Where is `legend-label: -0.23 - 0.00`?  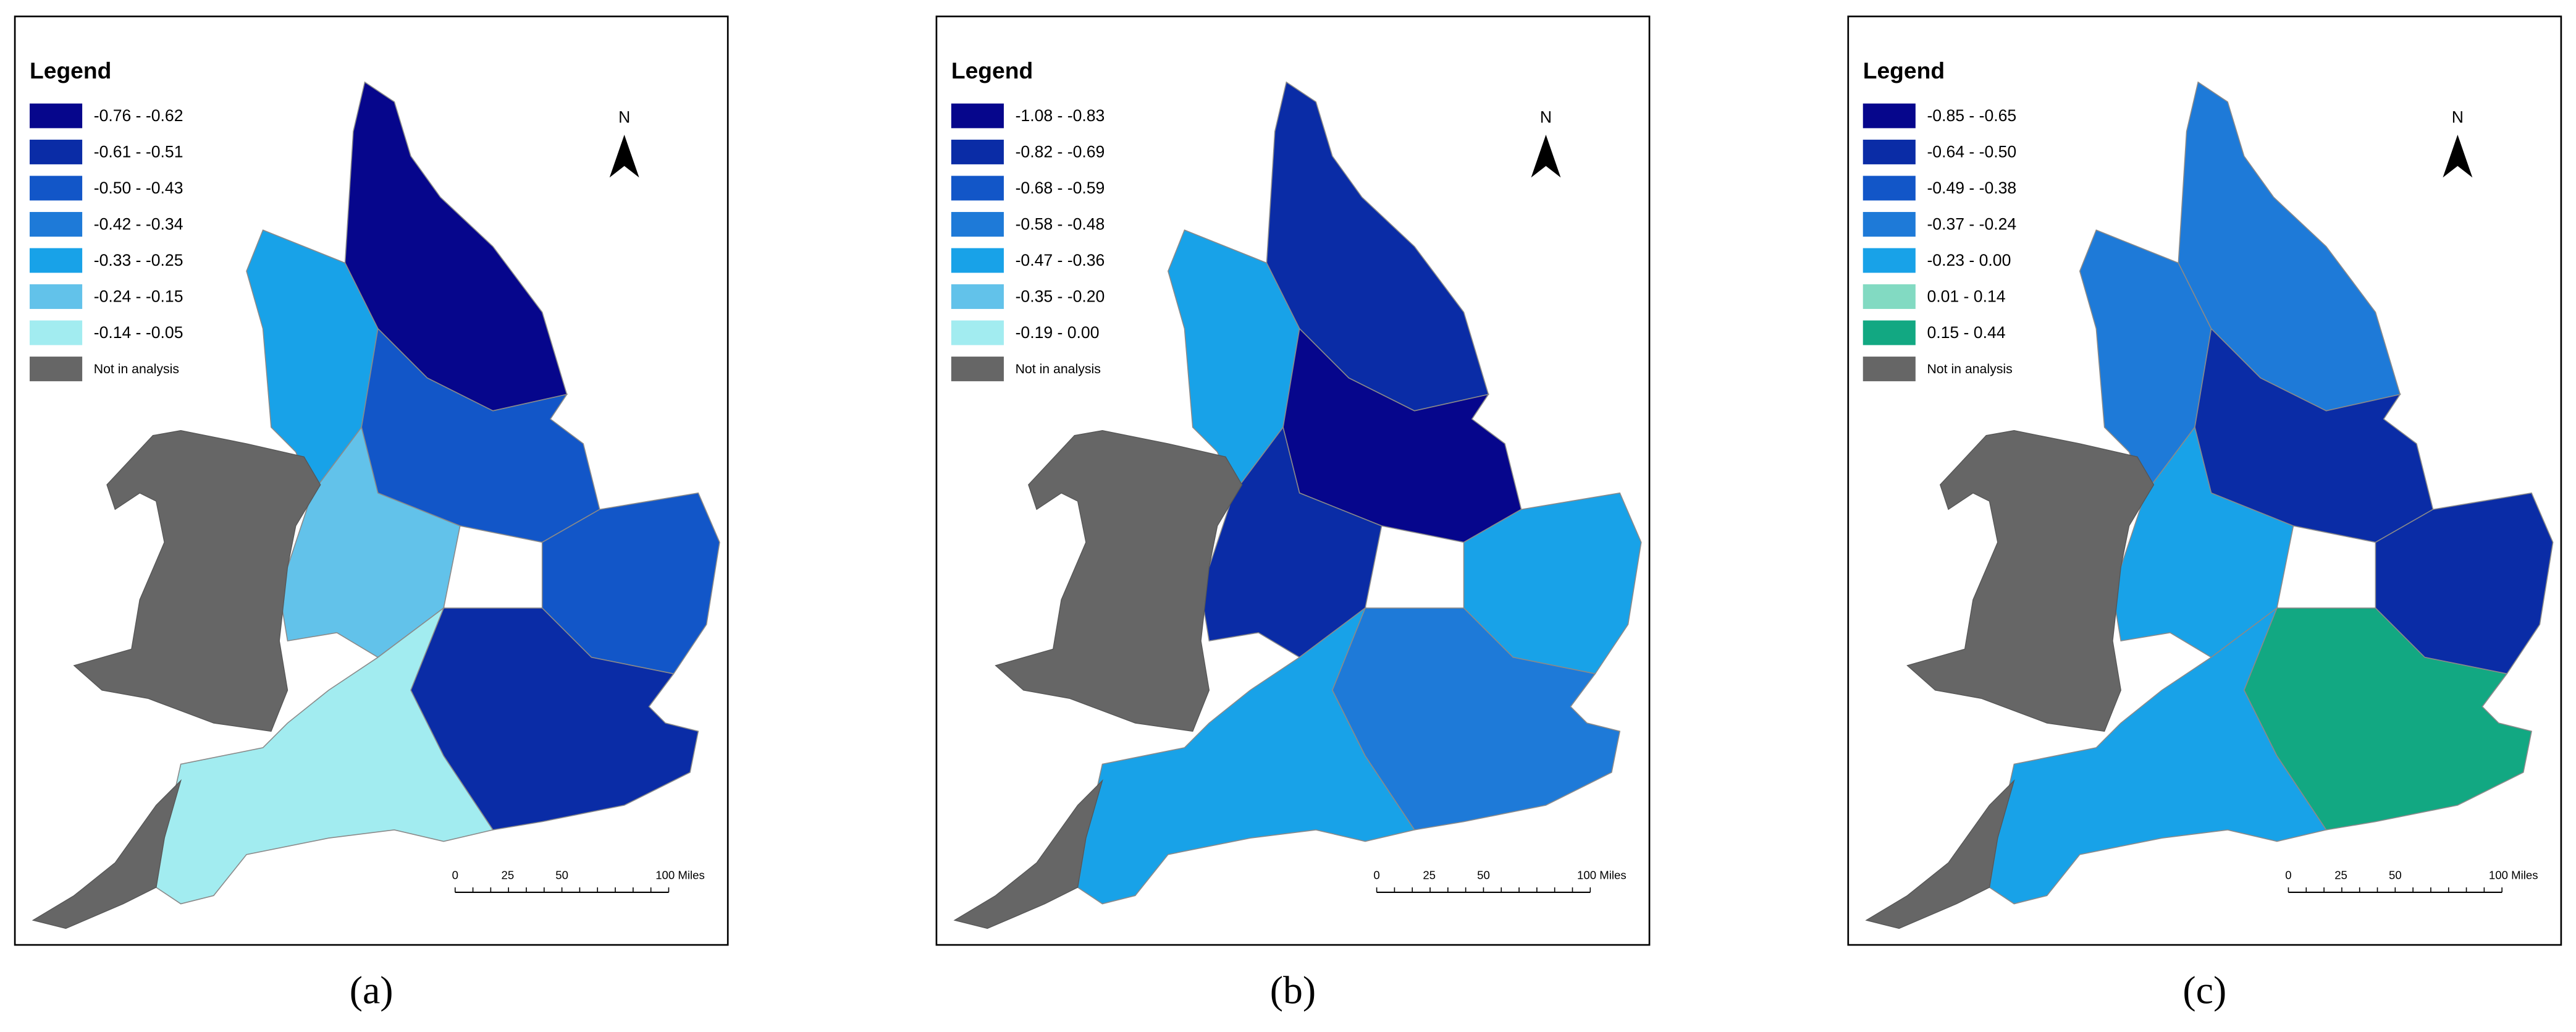 legend-label: -0.23 - 0.00 is located at coordinates (1969, 260).